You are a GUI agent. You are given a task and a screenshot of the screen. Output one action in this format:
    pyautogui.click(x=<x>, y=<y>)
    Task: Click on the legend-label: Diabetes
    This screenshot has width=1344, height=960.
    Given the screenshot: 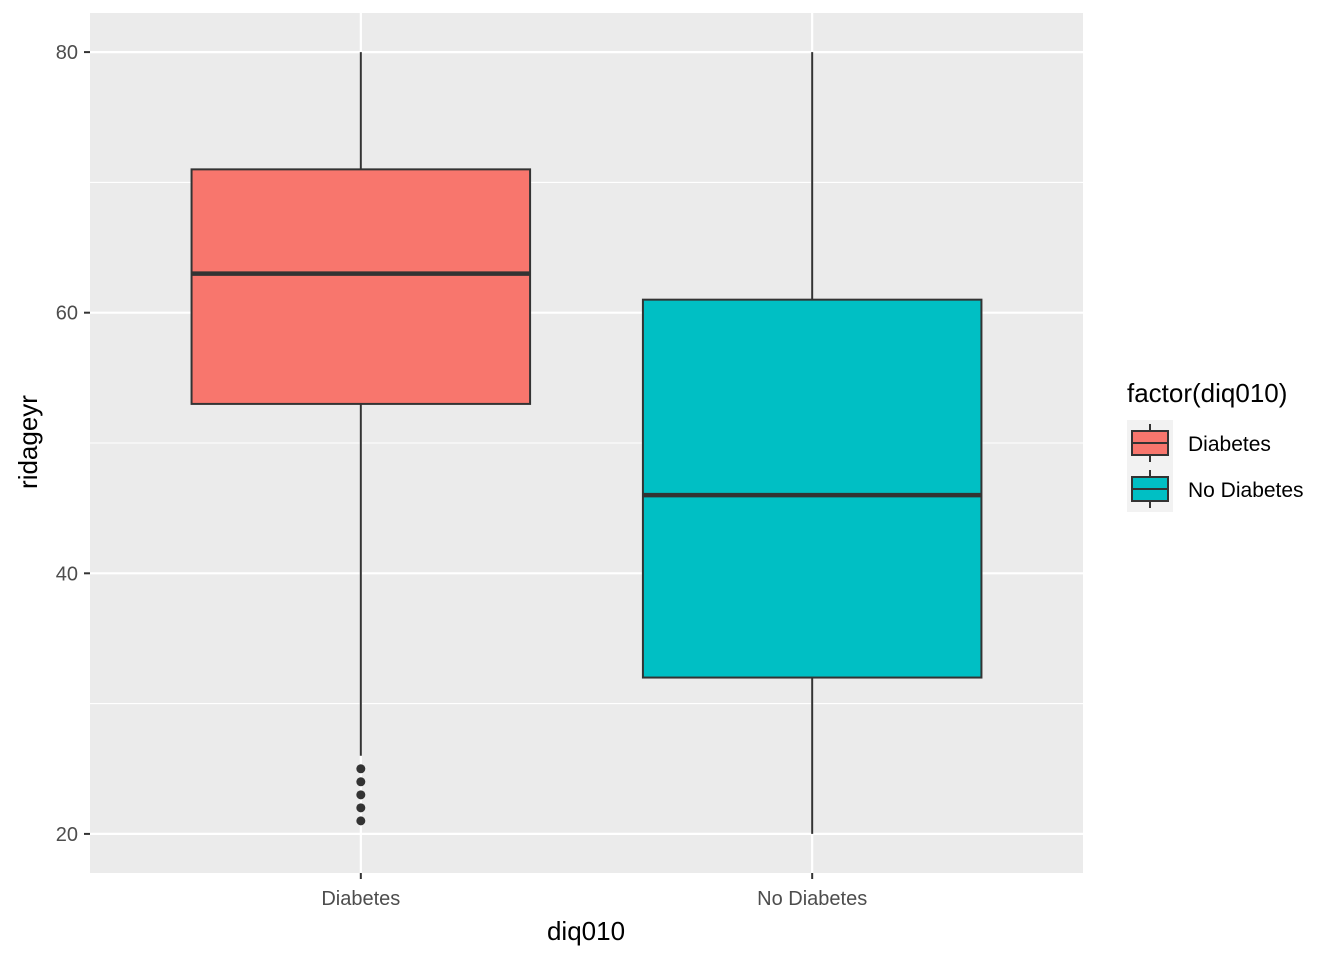 What is the action you would take?
    pyautogui.click(x=1229, y=444)
    